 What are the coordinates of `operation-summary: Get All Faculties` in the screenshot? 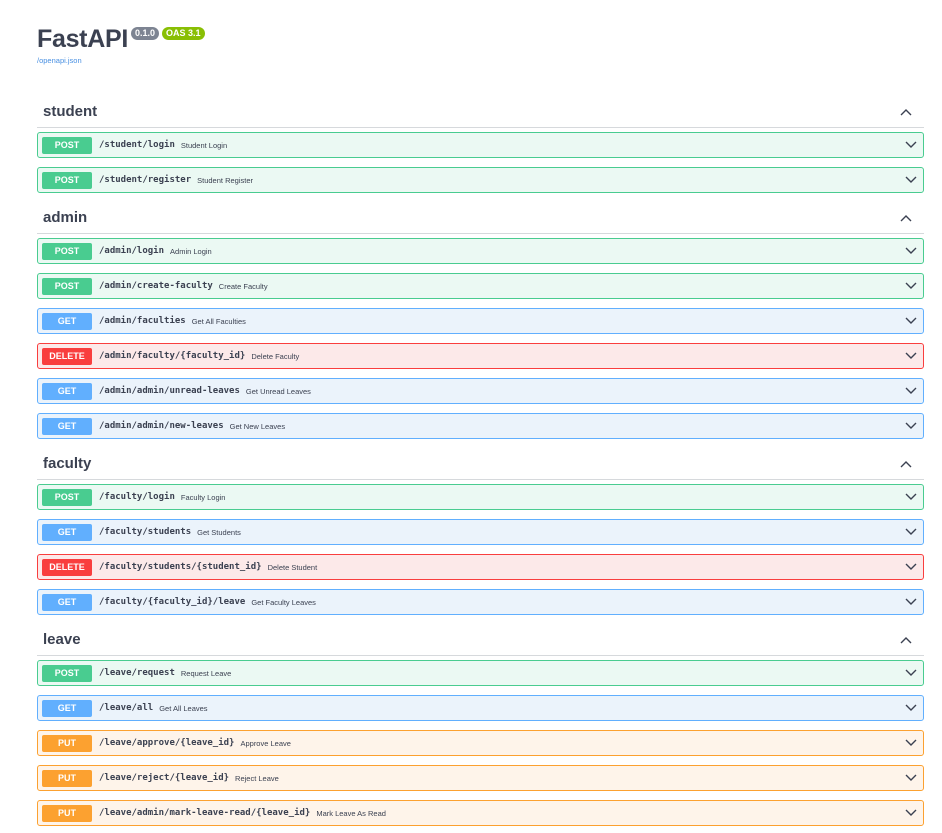 It's located at (219, 321).